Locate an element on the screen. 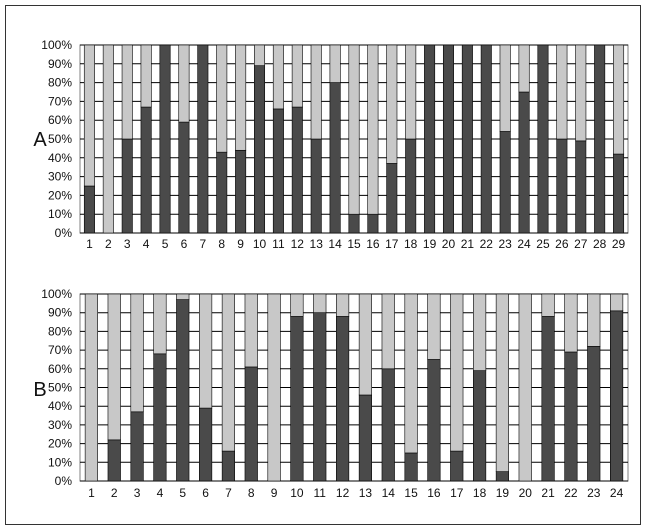 The image size is (647, 525). x-tick-label: 8 is located at coordinates (251, 493).